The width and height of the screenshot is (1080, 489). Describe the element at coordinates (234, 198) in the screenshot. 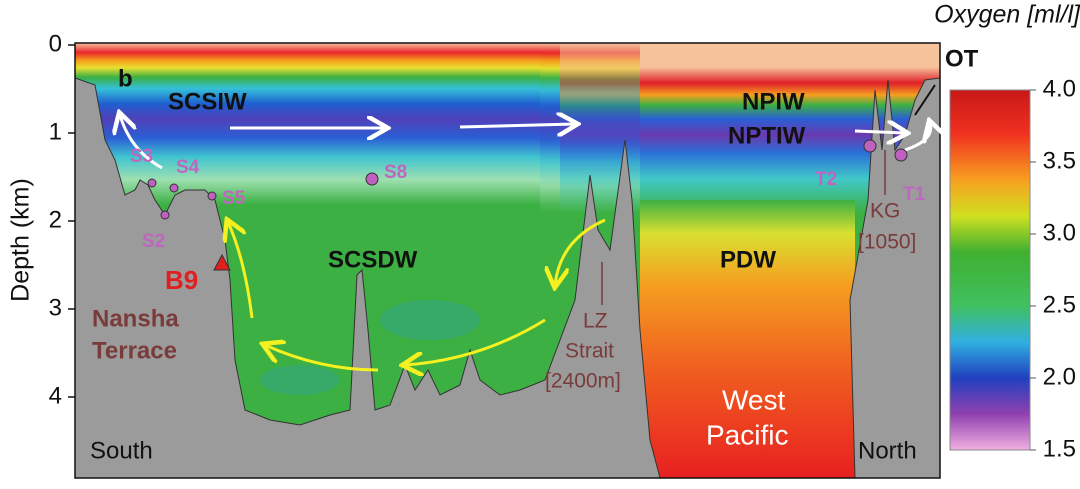

I see `label: S5` at that location.